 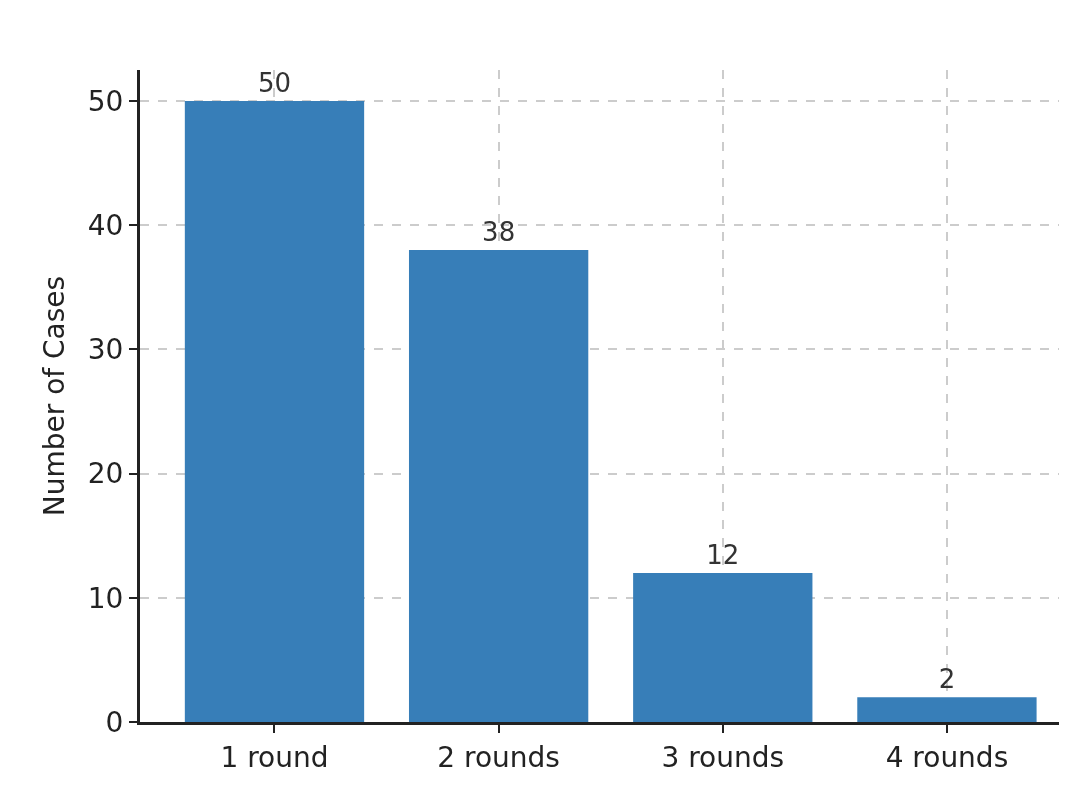 I want to click on x-tick-label: 3 rounds, so click(x=723, y=757).